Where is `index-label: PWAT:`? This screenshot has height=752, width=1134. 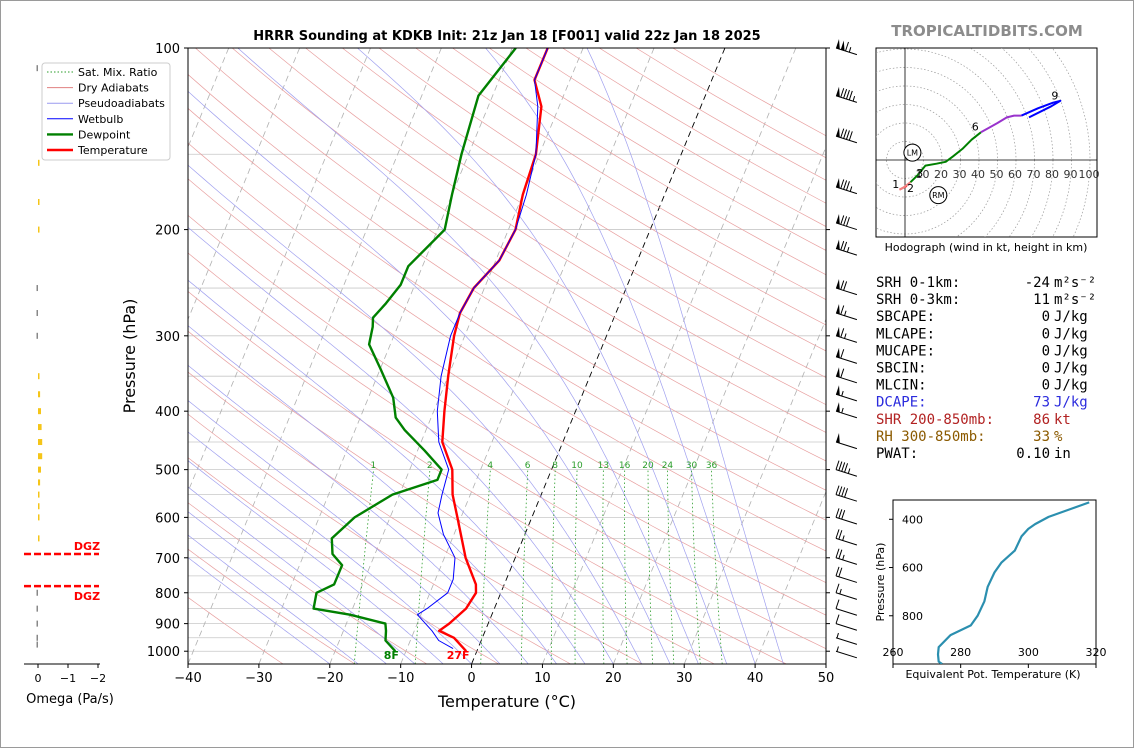
index-label: PWAT: is located at coordinates (897, 454).